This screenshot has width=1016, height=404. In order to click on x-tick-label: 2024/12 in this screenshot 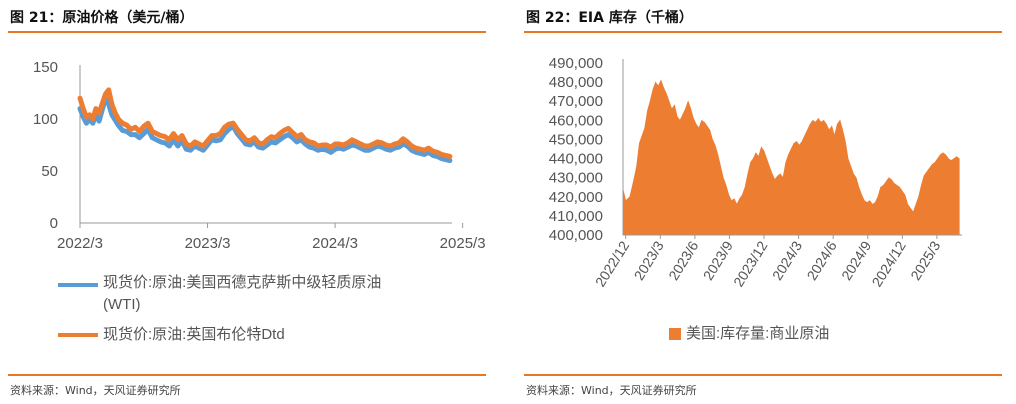, I will do `click(888, 264)`.